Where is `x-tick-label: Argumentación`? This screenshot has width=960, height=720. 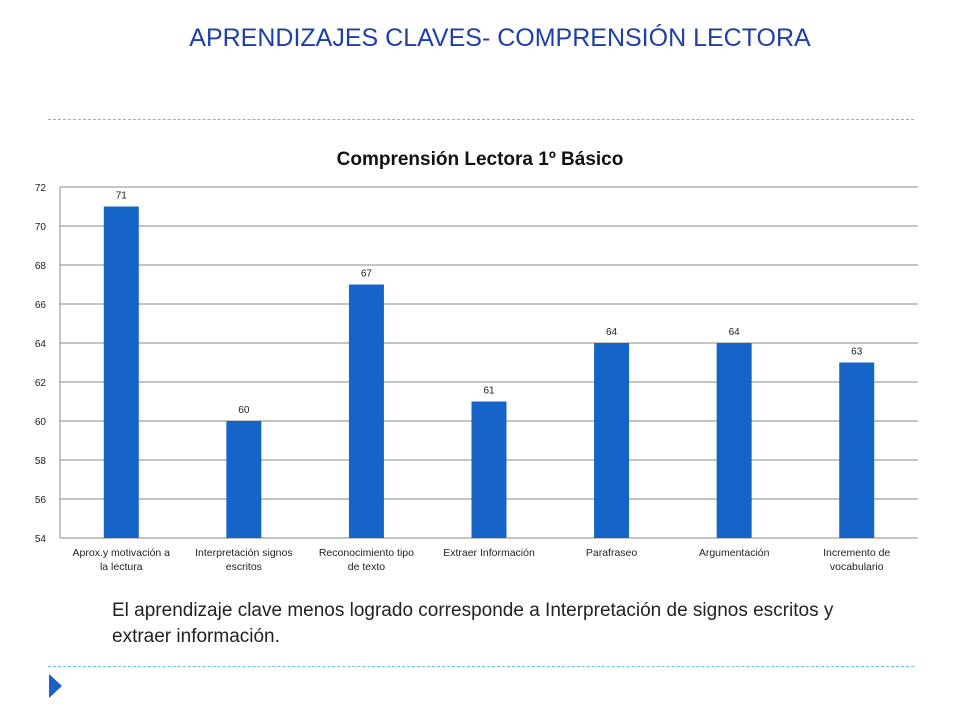 x-tick-label: Argumentación is located at coordinates (734, 553).